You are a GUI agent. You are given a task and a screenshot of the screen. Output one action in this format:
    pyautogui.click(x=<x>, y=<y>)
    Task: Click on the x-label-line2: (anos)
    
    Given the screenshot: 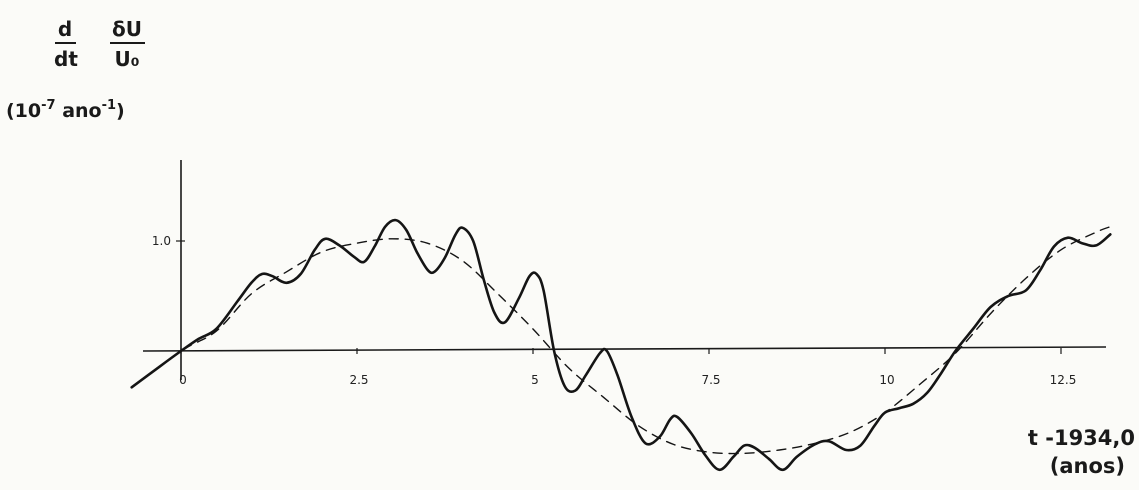 What is the action you would take?
    pyautogui.click(x=1087, y=466)
    